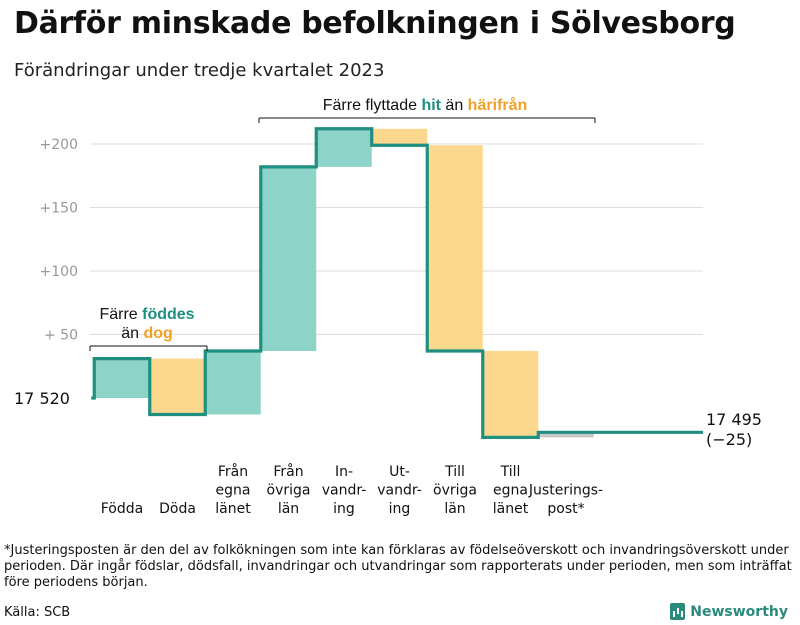 The width and height of the screenshot is (800, 625). What do you see at coordinates (61, 336) in the screenshot?
I see `y-tick-label: + 50` at bounding box center [61, 336].